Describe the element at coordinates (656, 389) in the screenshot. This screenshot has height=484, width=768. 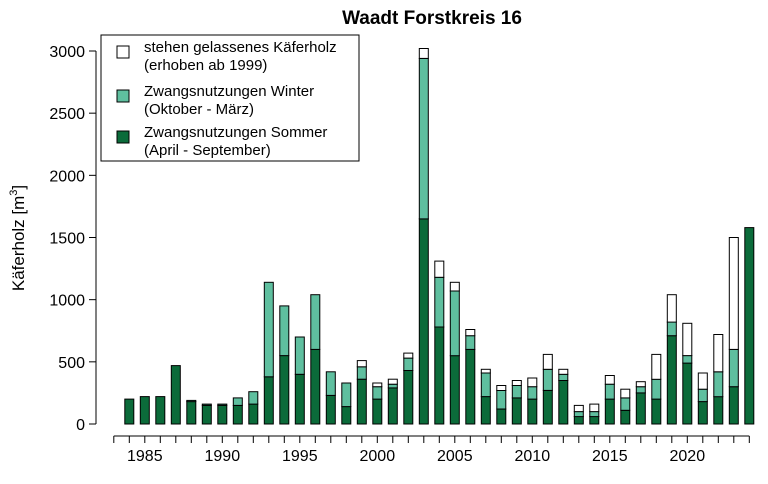
I see `bar-winter-2018` at that location.